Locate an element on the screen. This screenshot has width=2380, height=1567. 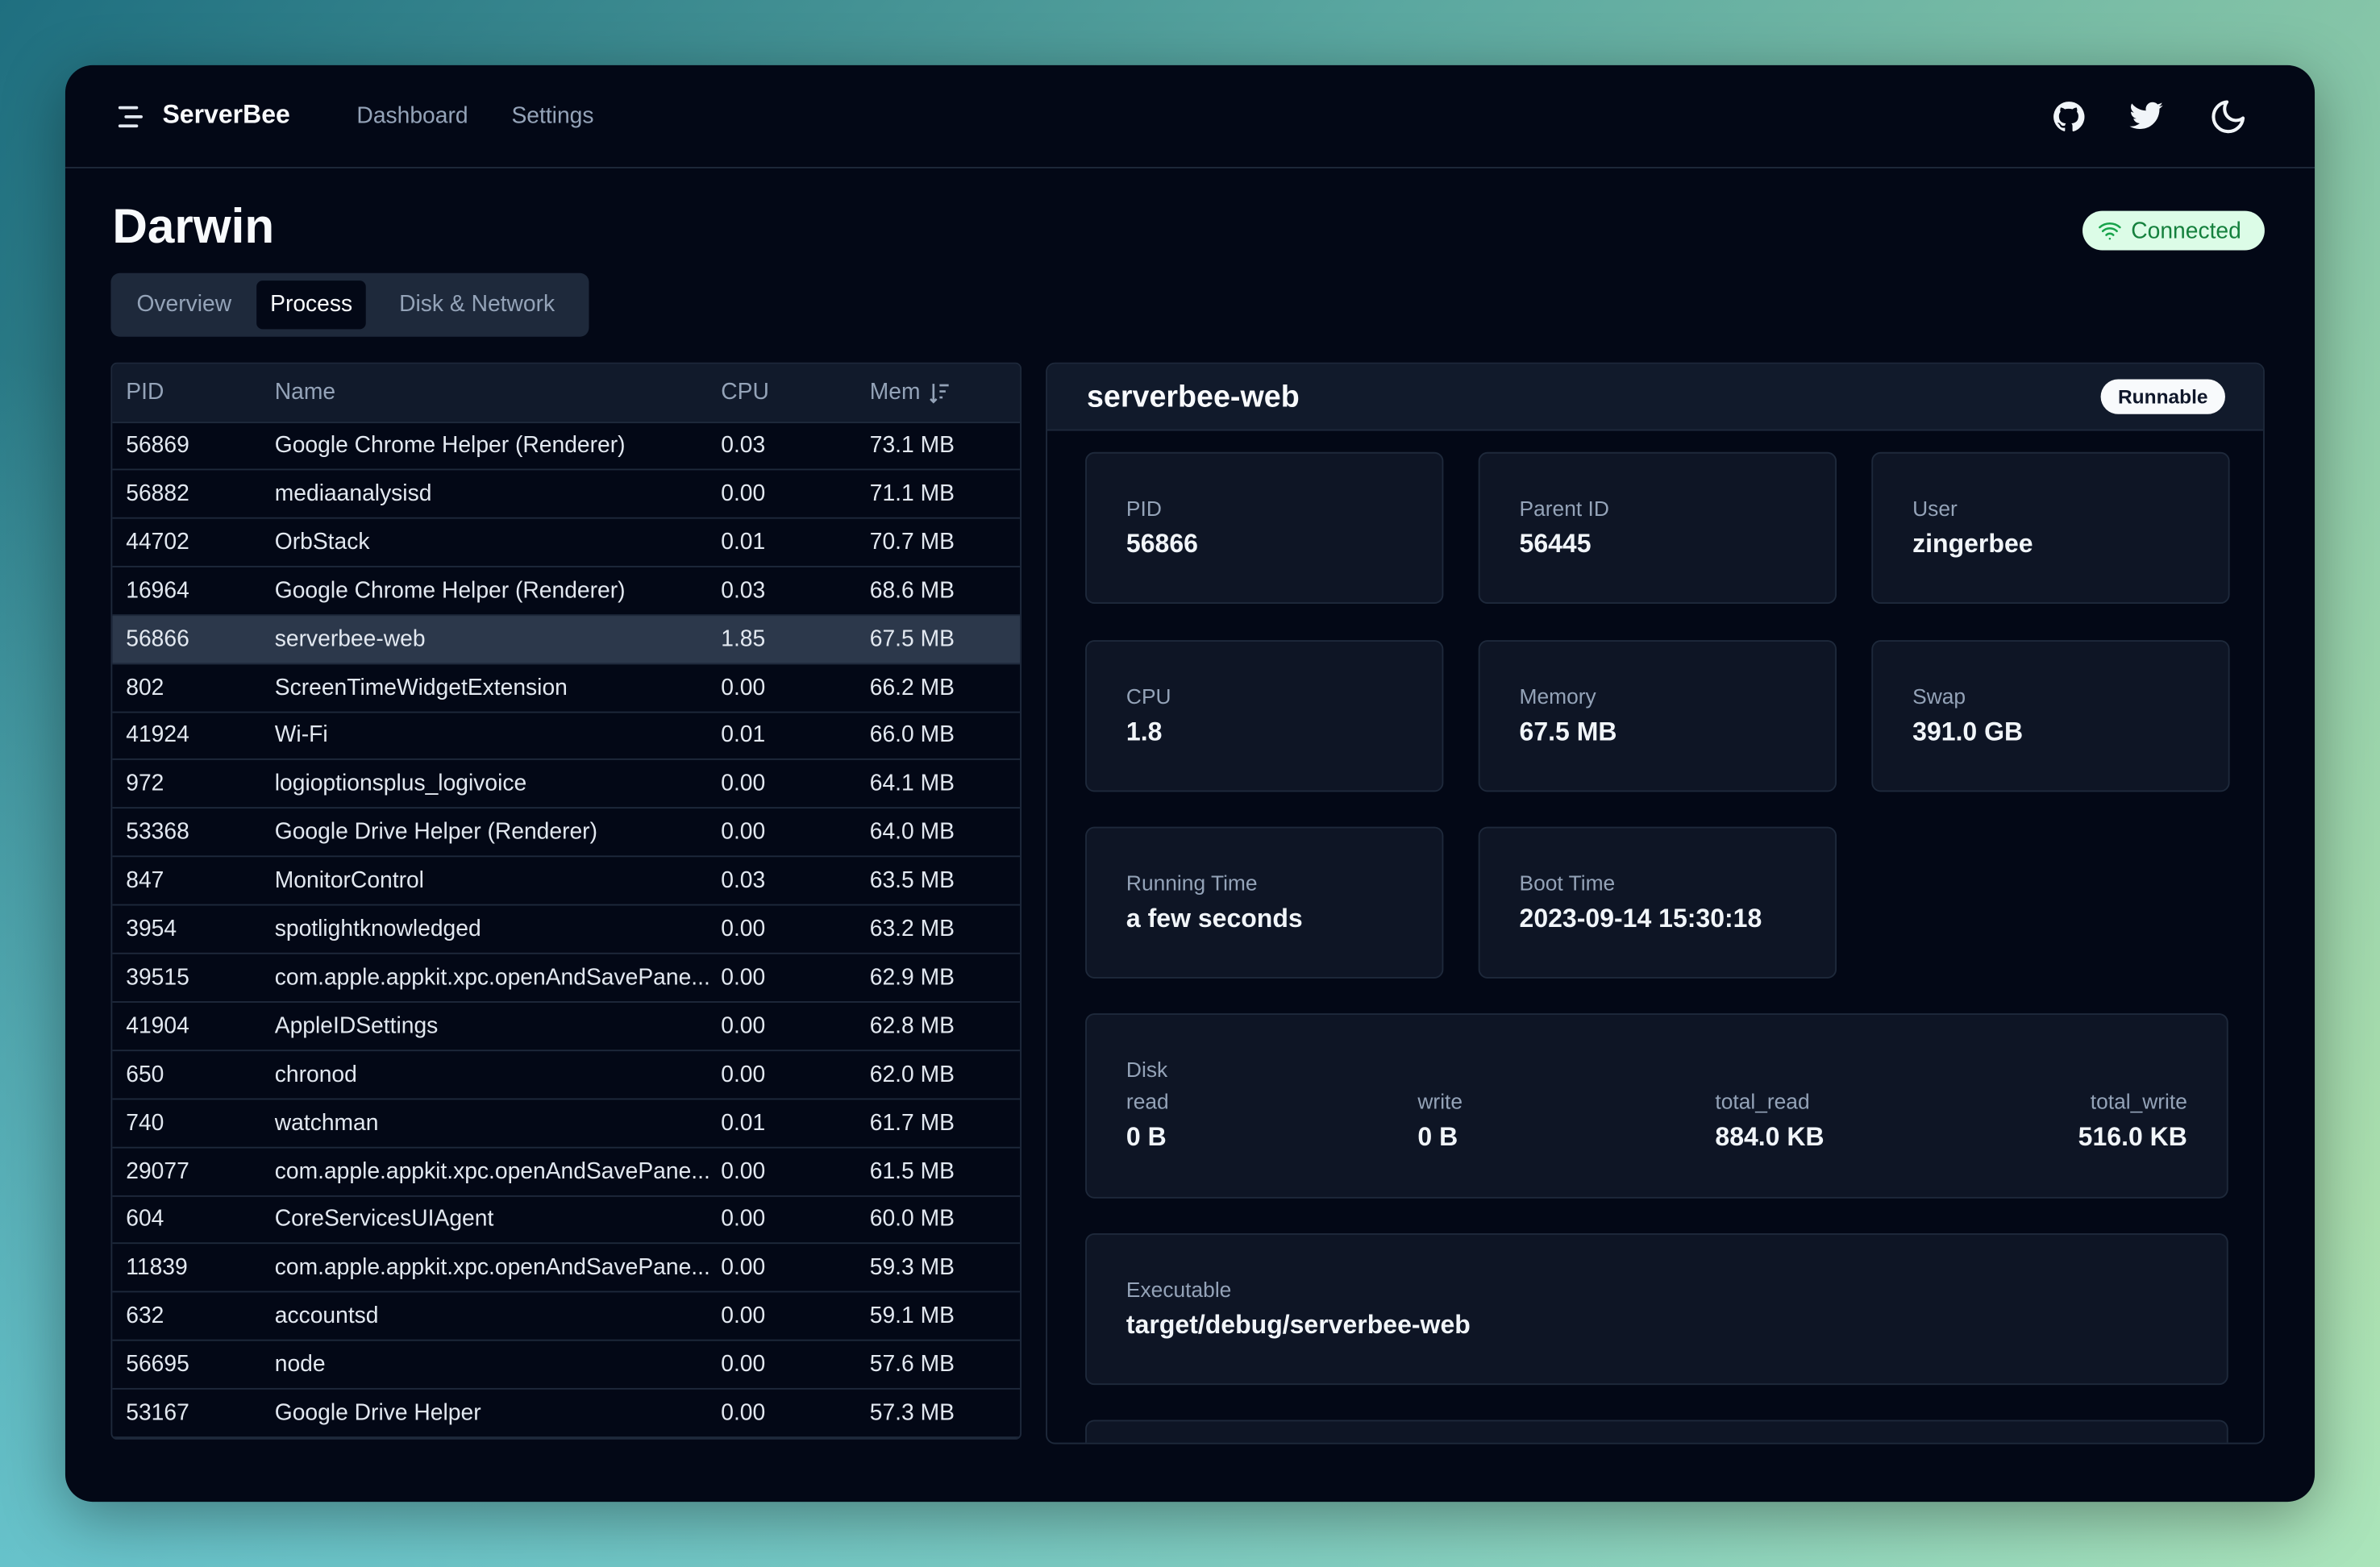
card-value: 67.5 MB is located at coordinates (1568, 731).